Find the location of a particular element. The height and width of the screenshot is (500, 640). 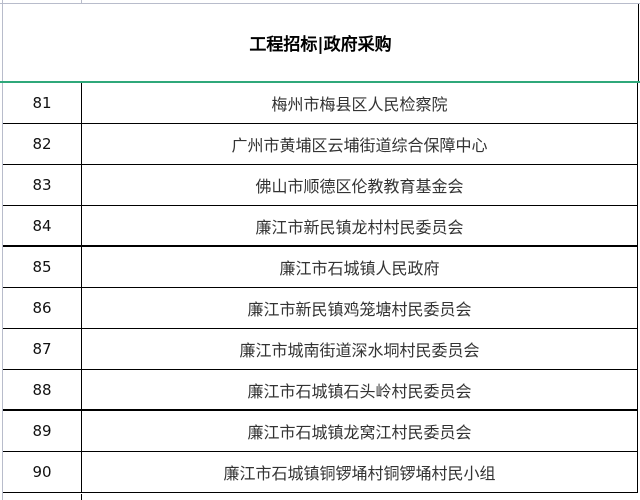

organization-name: 廉江市石城镇铜锣埇村铜锣埇村民小组 is located at coordinates (359, 473).